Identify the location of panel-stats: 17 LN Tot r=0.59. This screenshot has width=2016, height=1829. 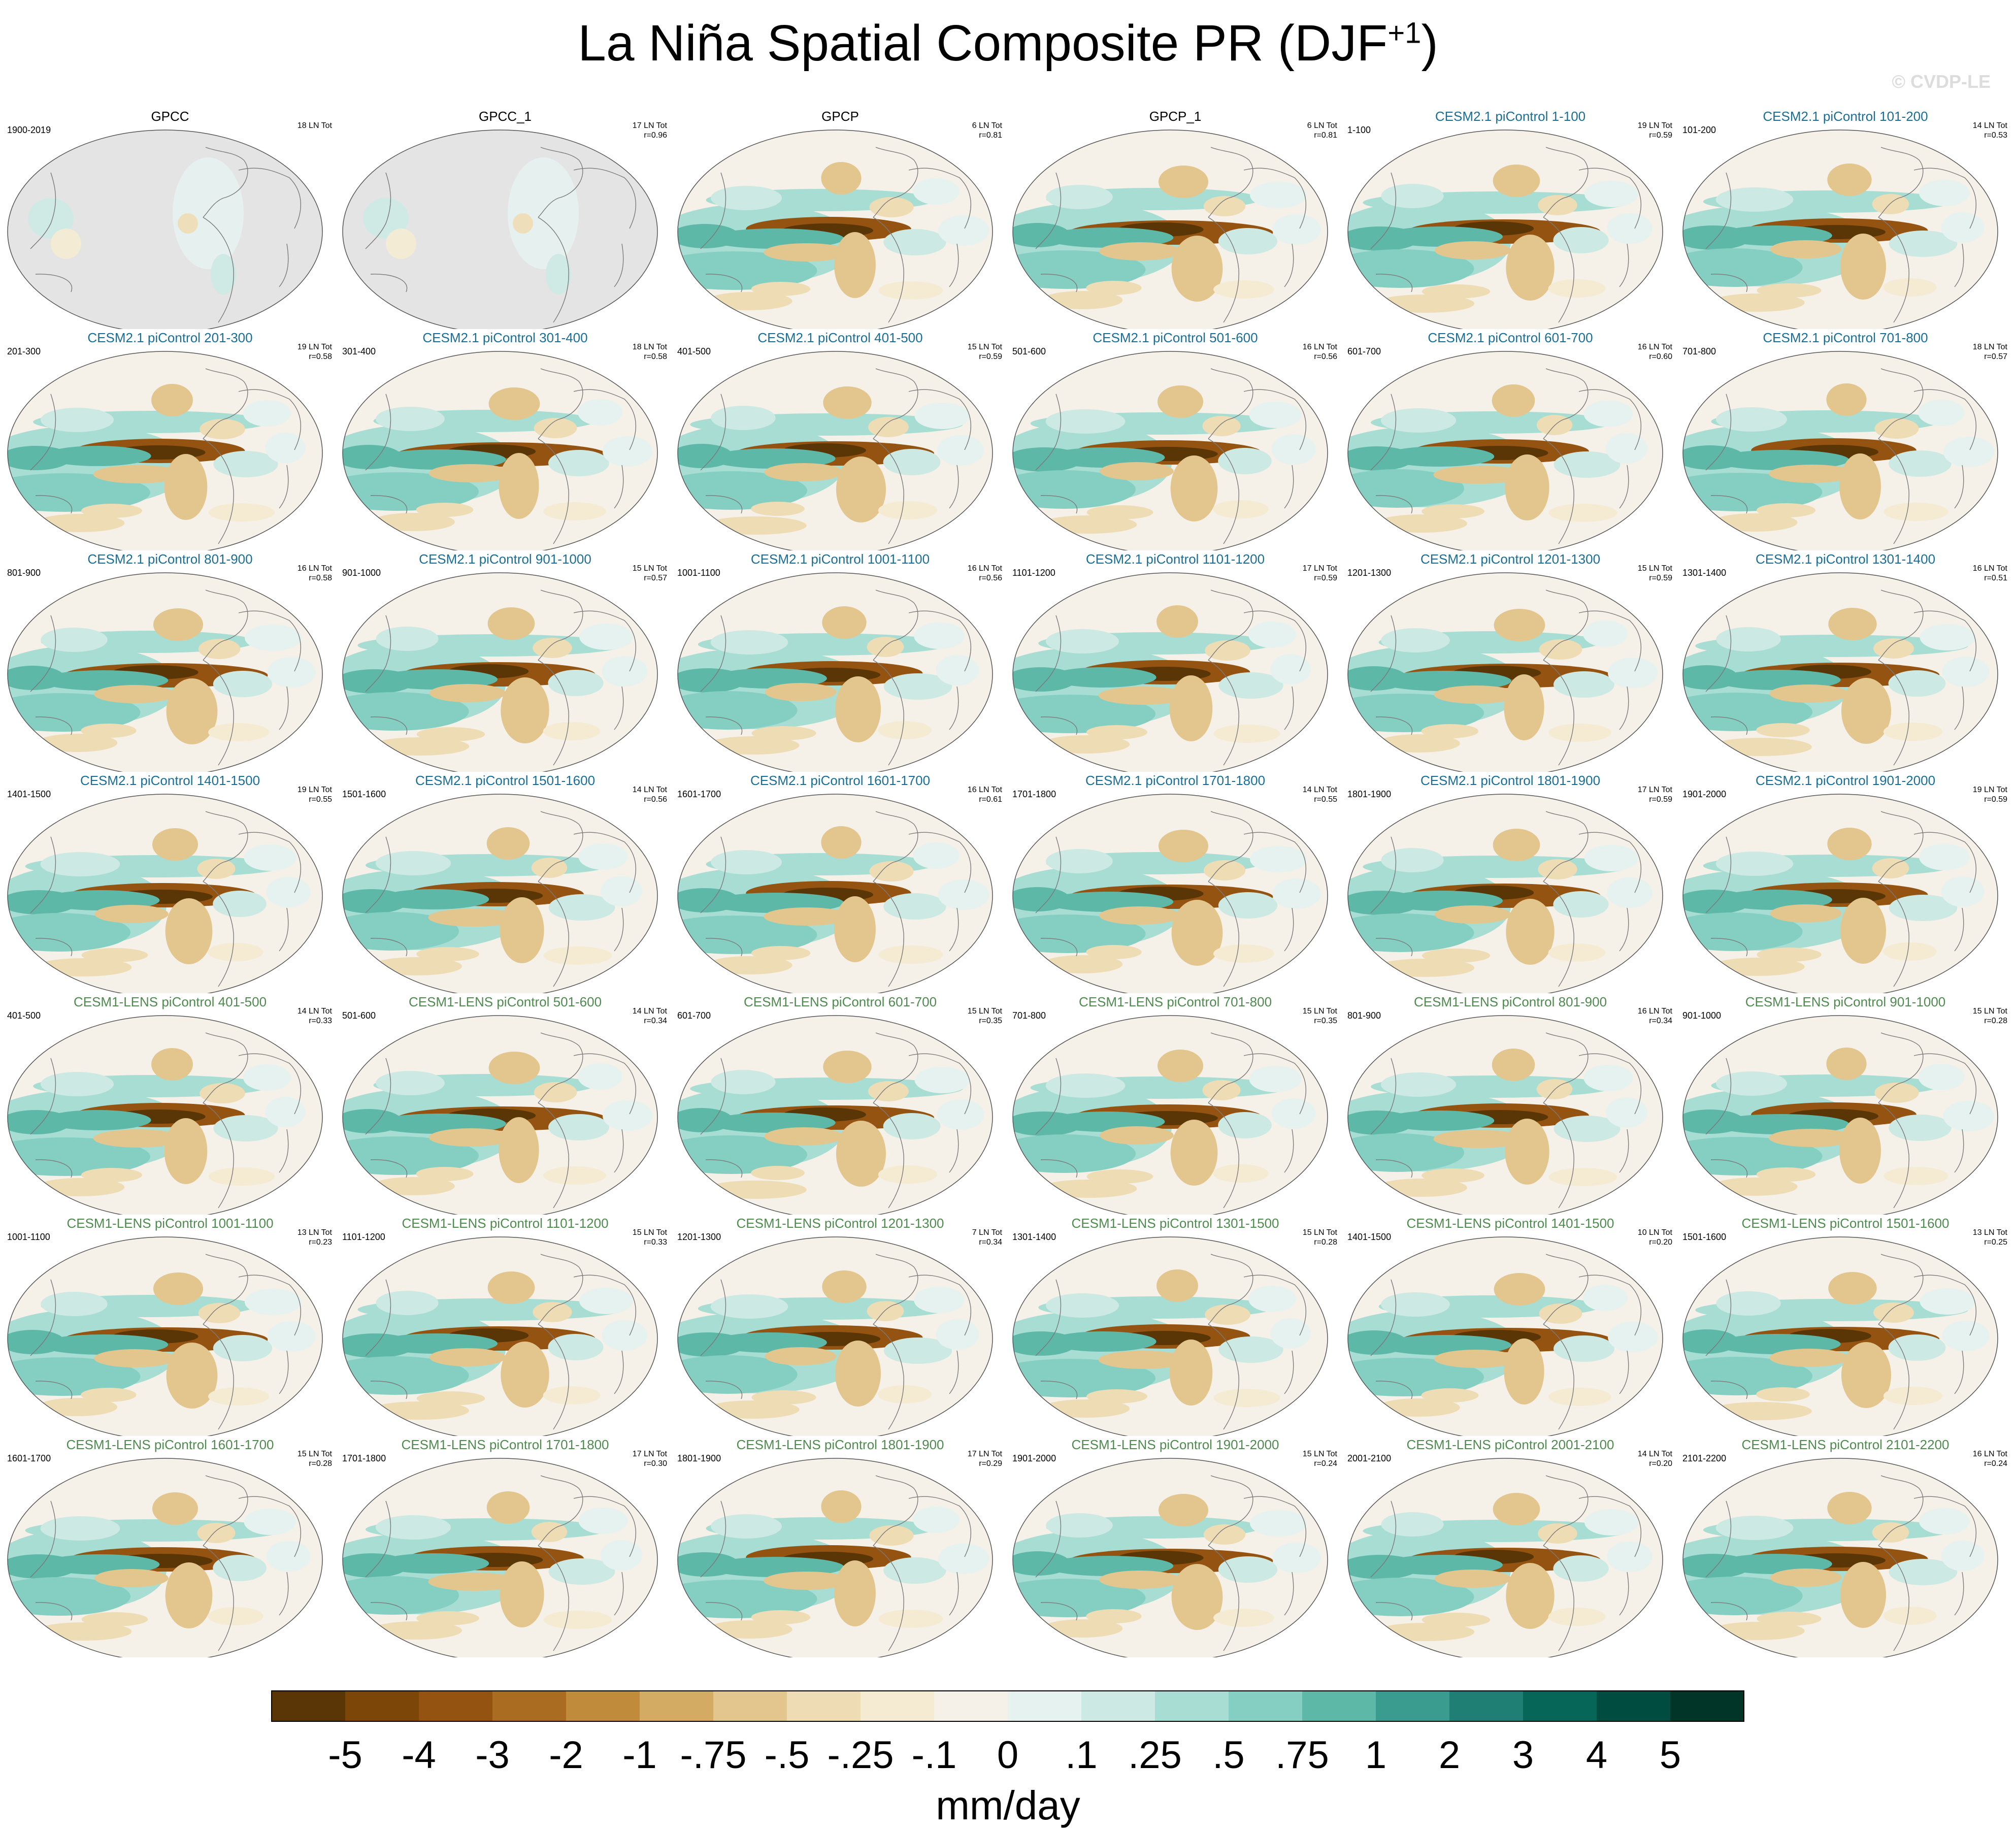
(1320, 573).